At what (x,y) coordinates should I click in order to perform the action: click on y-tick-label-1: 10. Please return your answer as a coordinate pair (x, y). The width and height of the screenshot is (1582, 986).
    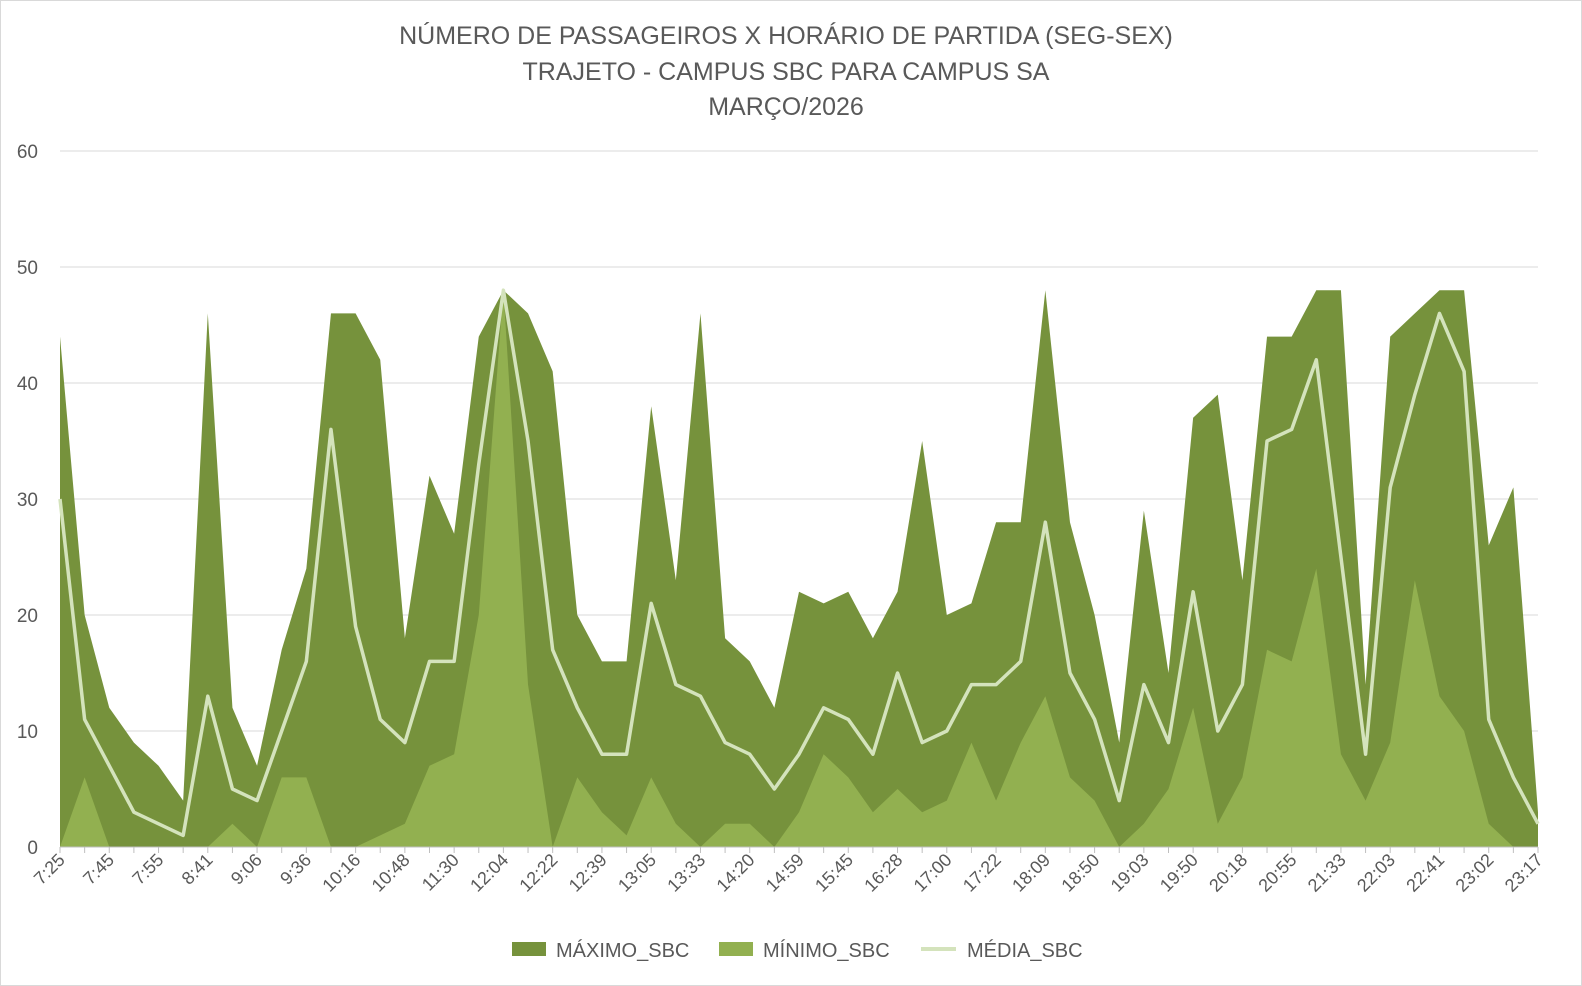
    Looking at the image, I should click on (27, 732).